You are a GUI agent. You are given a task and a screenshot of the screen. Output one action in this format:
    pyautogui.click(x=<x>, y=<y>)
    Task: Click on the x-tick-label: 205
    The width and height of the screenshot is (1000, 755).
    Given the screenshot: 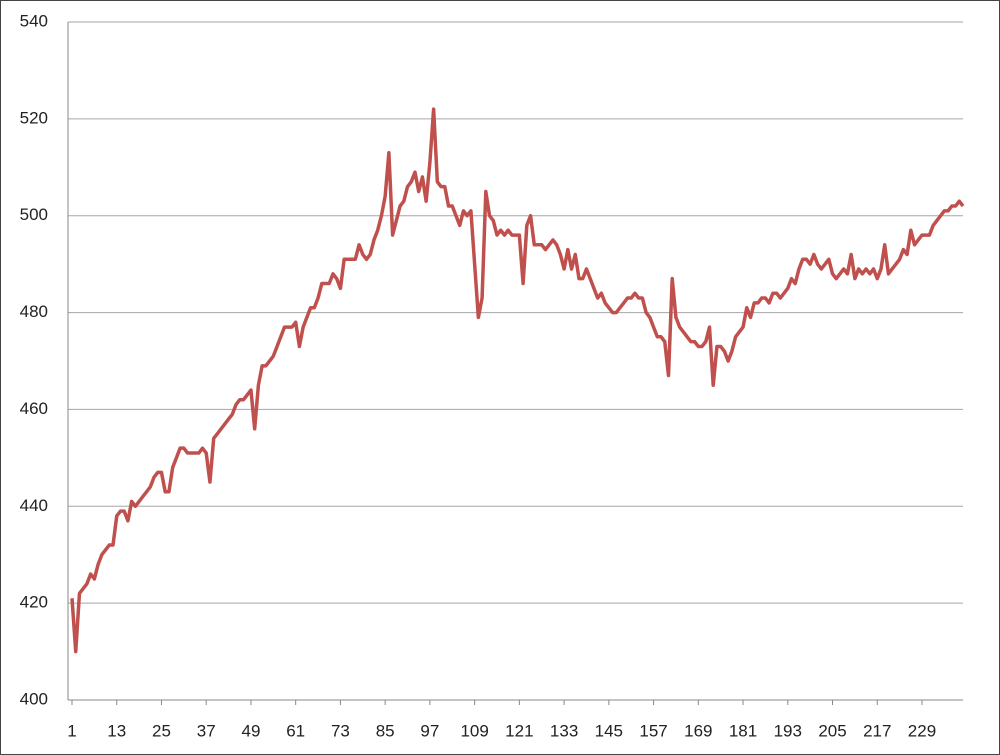 What is the action you would take?
    pyautogui.click(x=832, y=730)
    